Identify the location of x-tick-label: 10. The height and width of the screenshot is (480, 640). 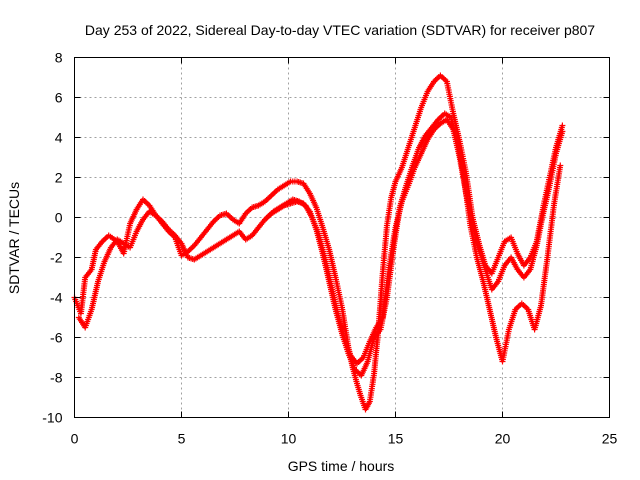
(289, 439).